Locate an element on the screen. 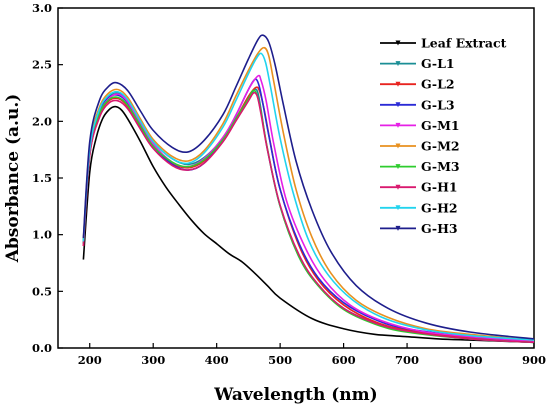 The height and width of the screenshot is (410, 550). legend-entry-g-m1: G-M1 is located at coordinates (420, 125).